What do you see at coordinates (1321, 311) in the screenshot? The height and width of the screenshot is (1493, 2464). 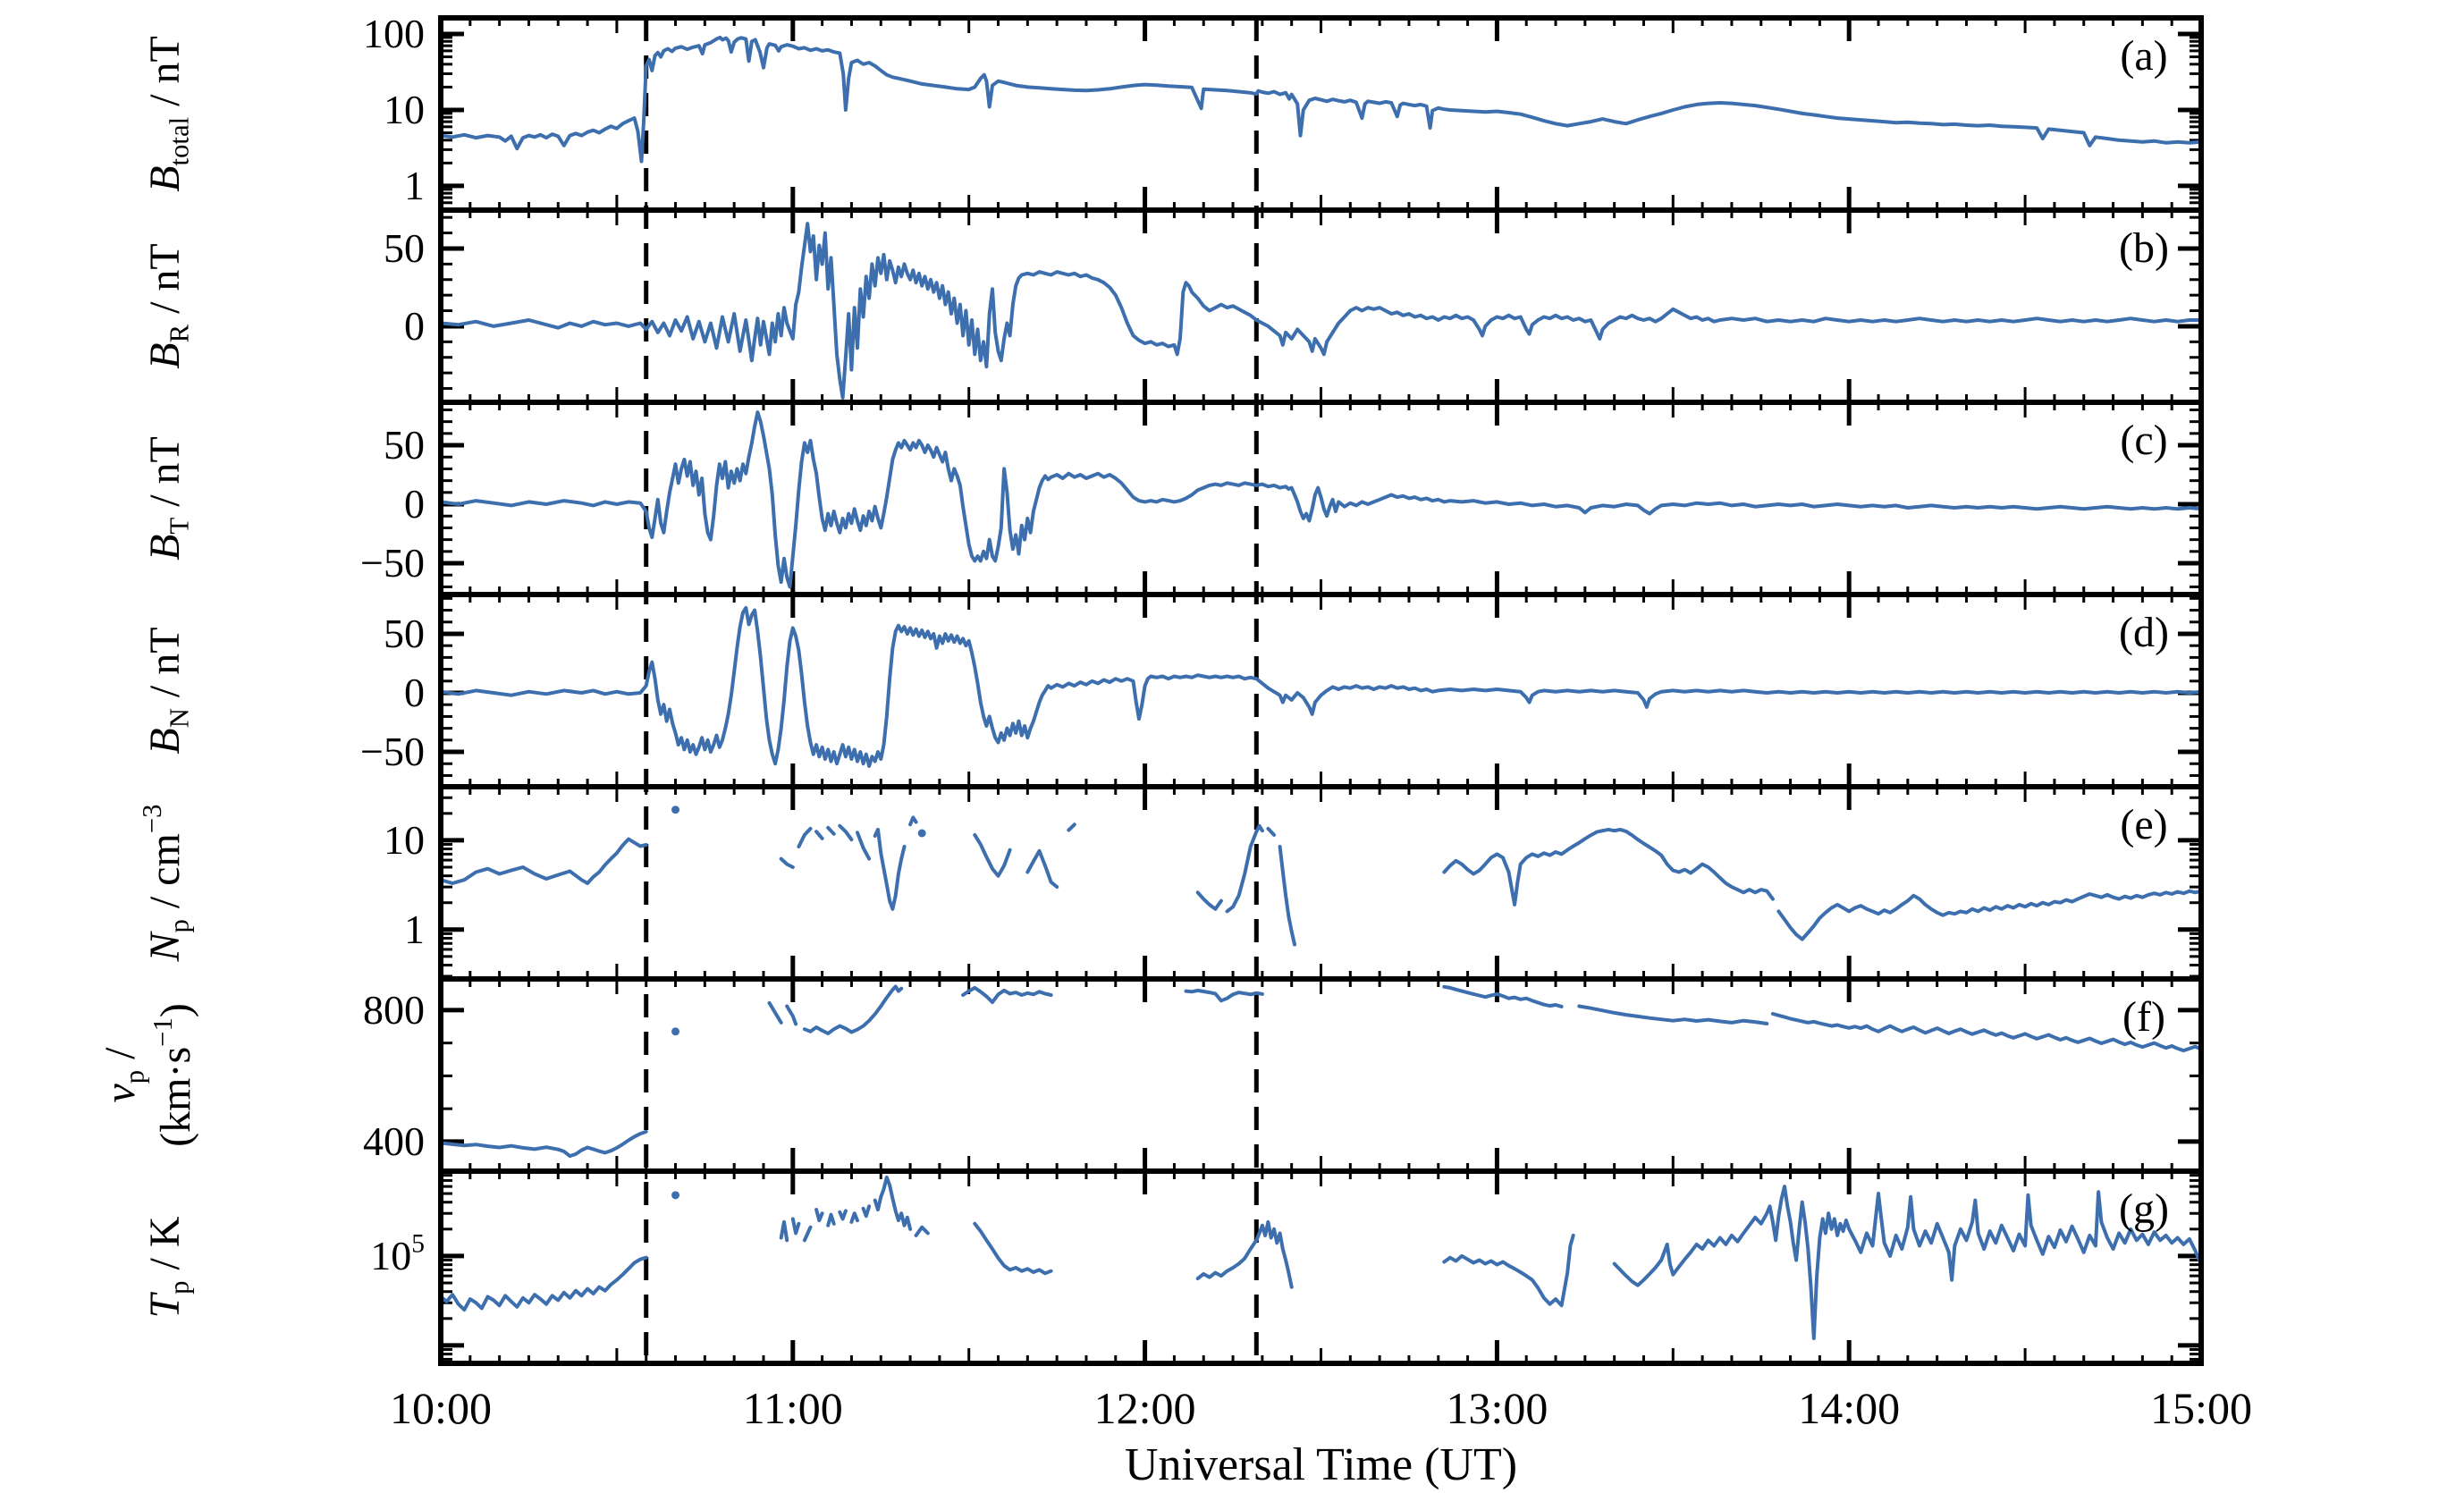 I see `trace-b` at bounding box center [1321, 311].